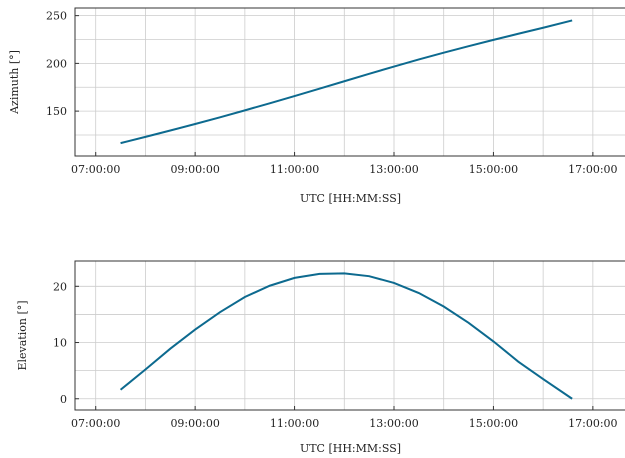 The image size is (625, 458). Describe the element at coordinates (294, 169) in the screenshot. I see `azimuth-x-tick-label: 11:00:00` at that location.